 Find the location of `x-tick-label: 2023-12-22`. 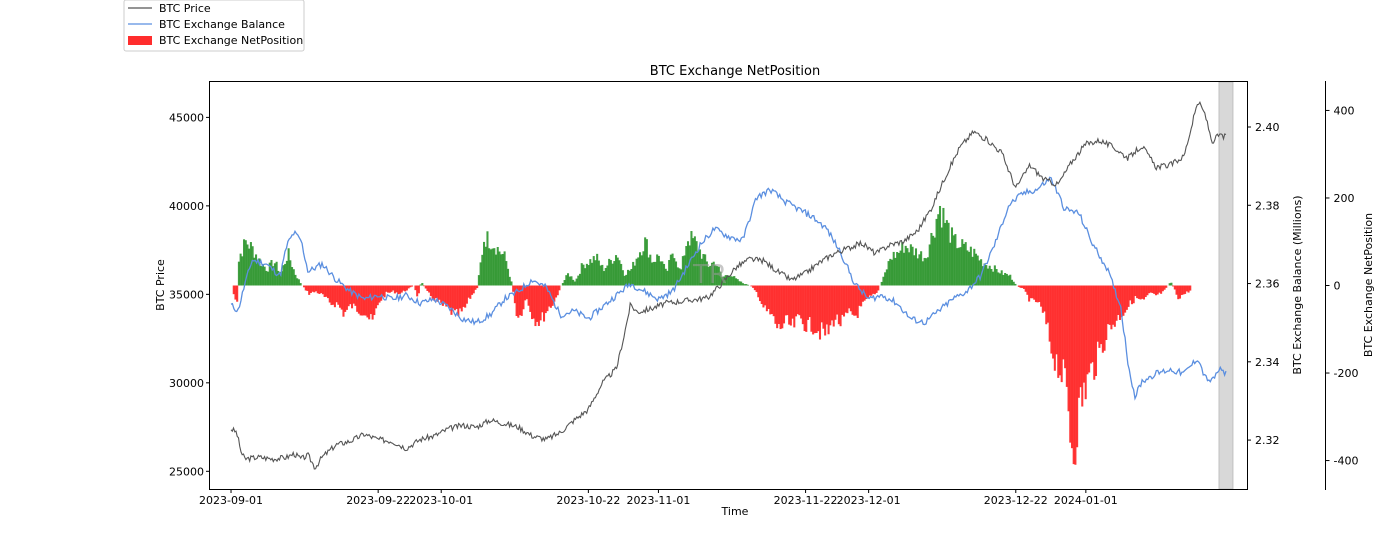

x-tick-label: 2023-12-22 is located at coordinates (1016, 500).